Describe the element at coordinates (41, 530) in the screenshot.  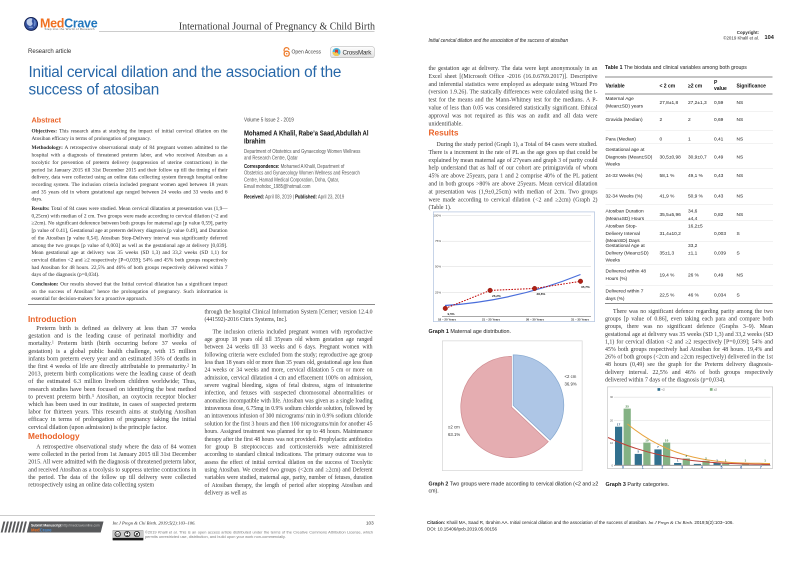
I see `svg-text: MedCrave` at that location.